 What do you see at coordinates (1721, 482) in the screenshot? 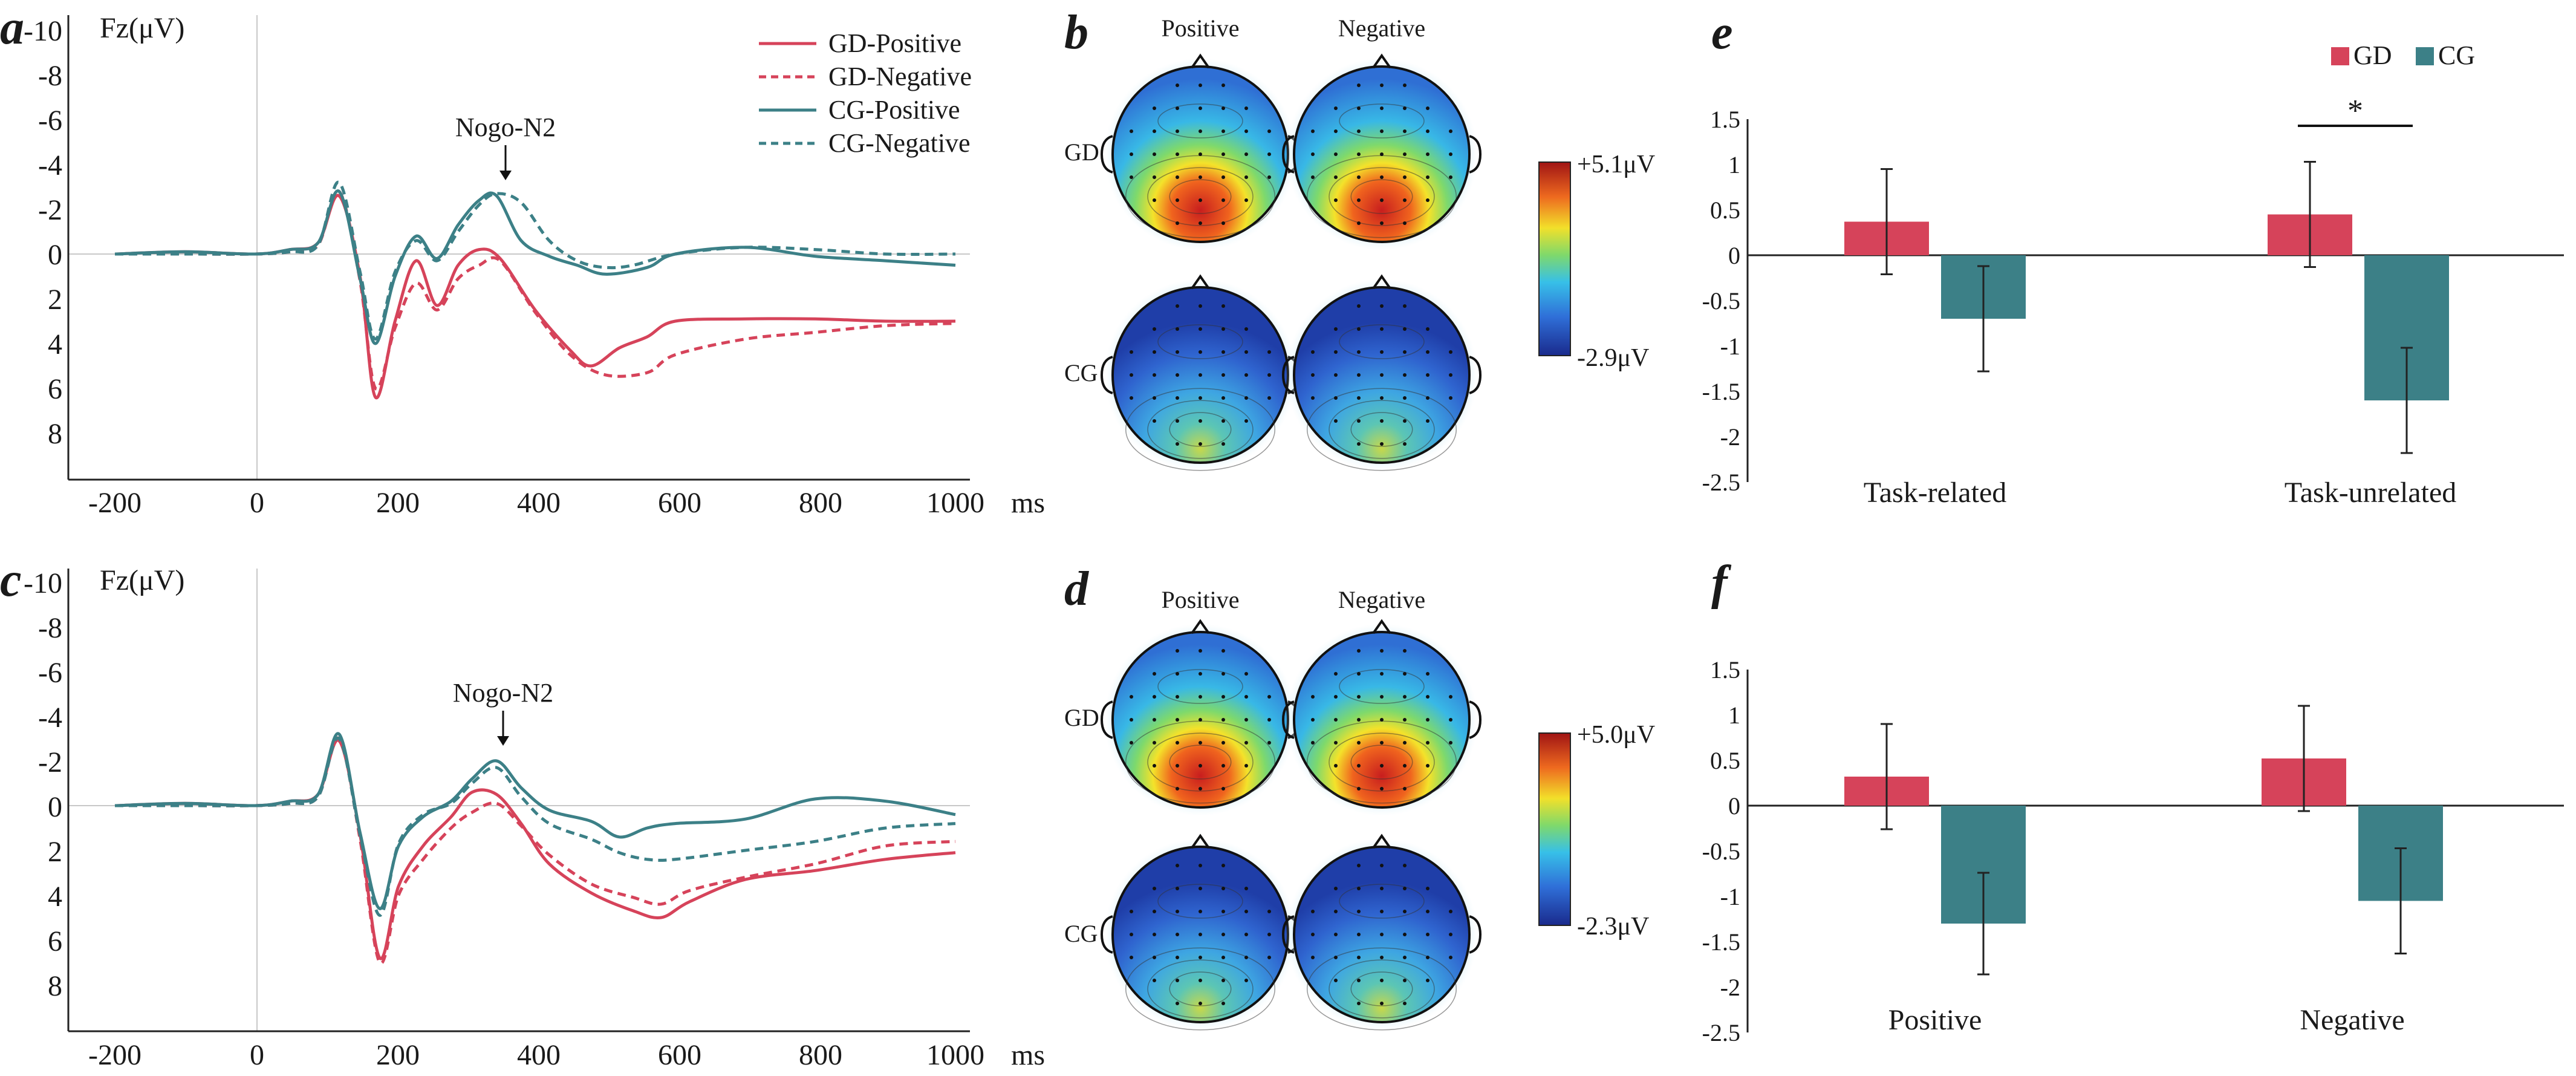
I see `y-tick-label: -2.5` at bounding box center [1721, 482].